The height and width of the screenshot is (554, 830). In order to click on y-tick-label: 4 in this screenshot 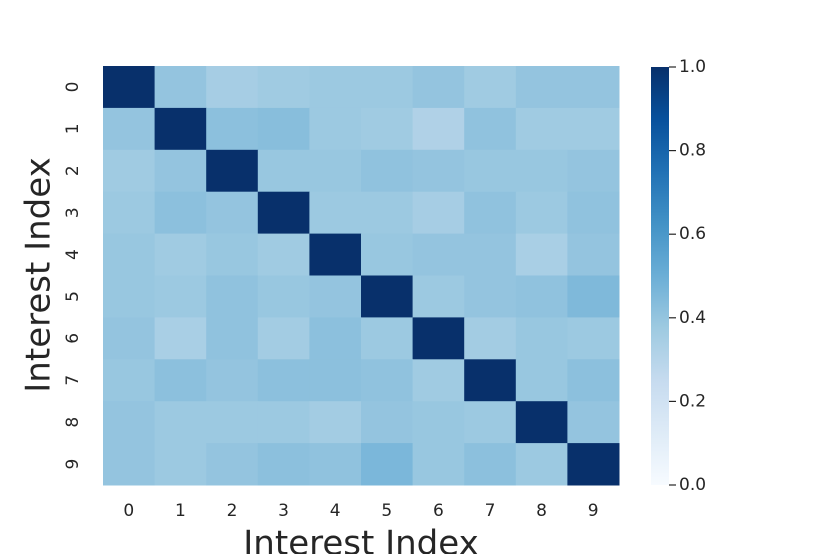, I will do `click(73, 254)`.